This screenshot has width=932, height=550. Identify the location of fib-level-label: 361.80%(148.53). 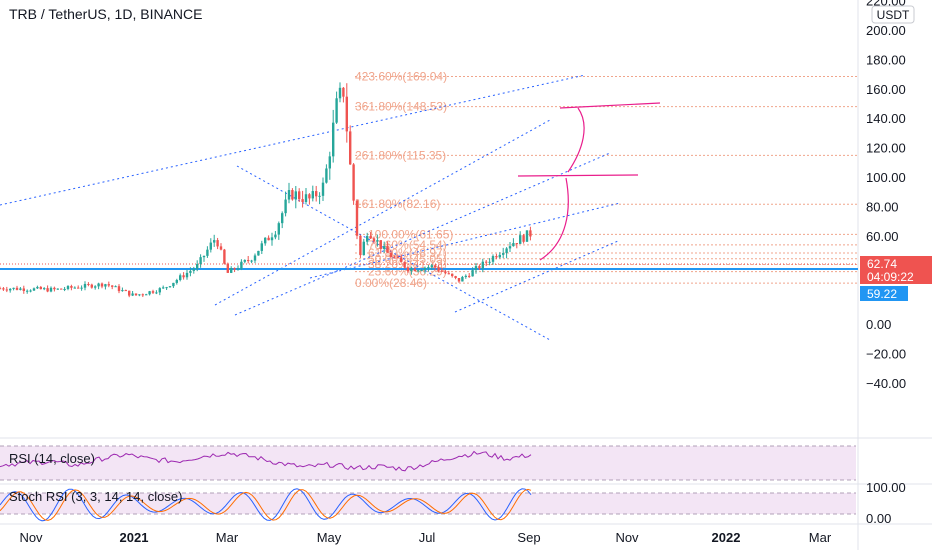
(401, 107).